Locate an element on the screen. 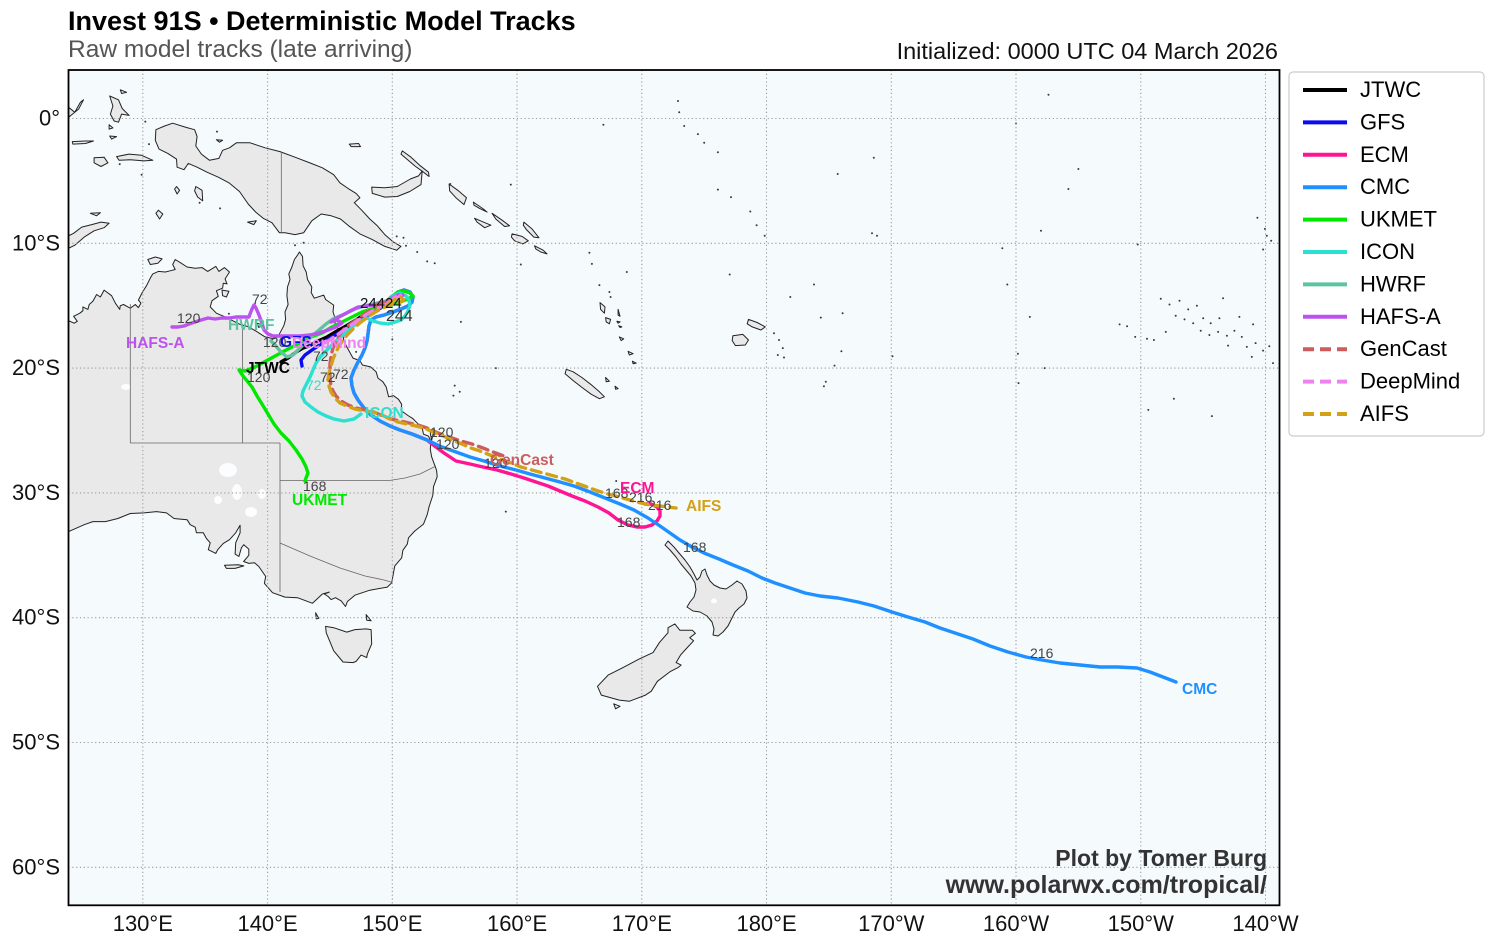  svg-text: 30°S is located at coordinates (36, 492).